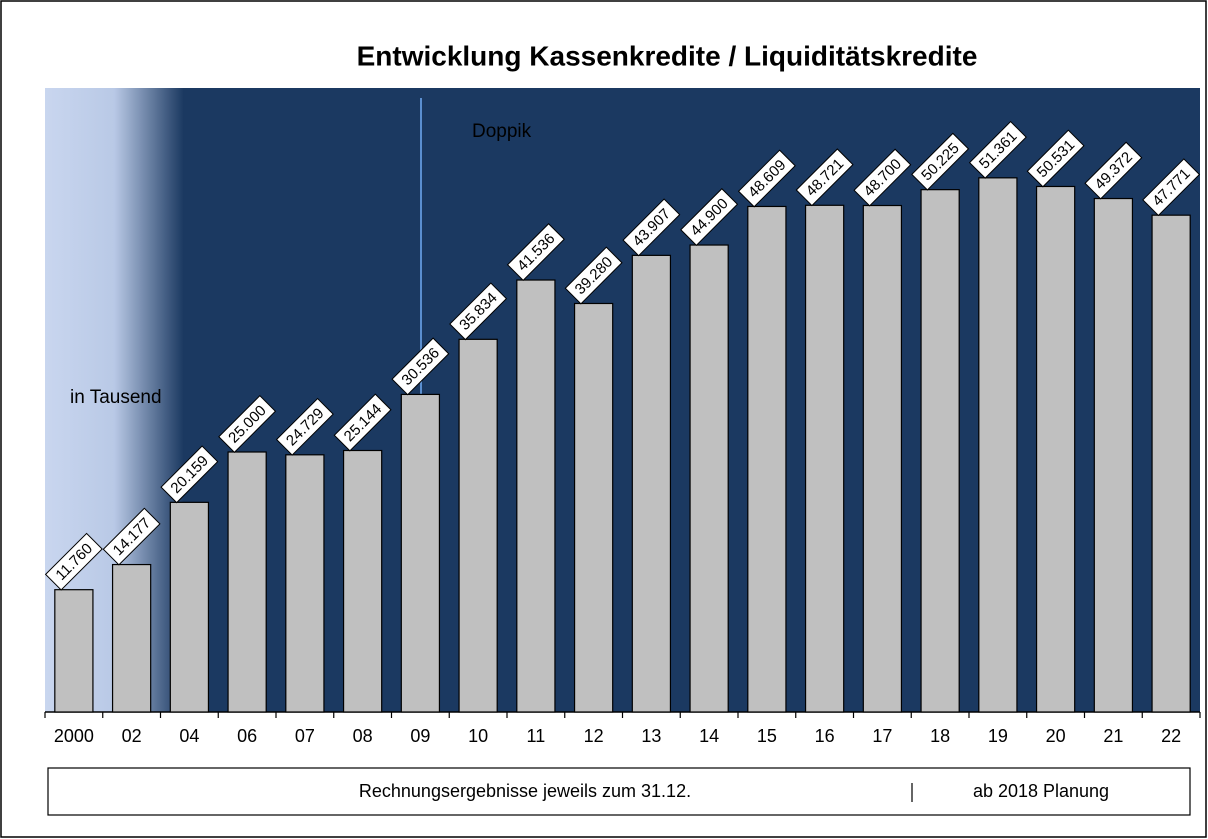 The width and height of the screenshot is (1208, 839). I want to click on x-tick-label: 11, so click(536, 736).